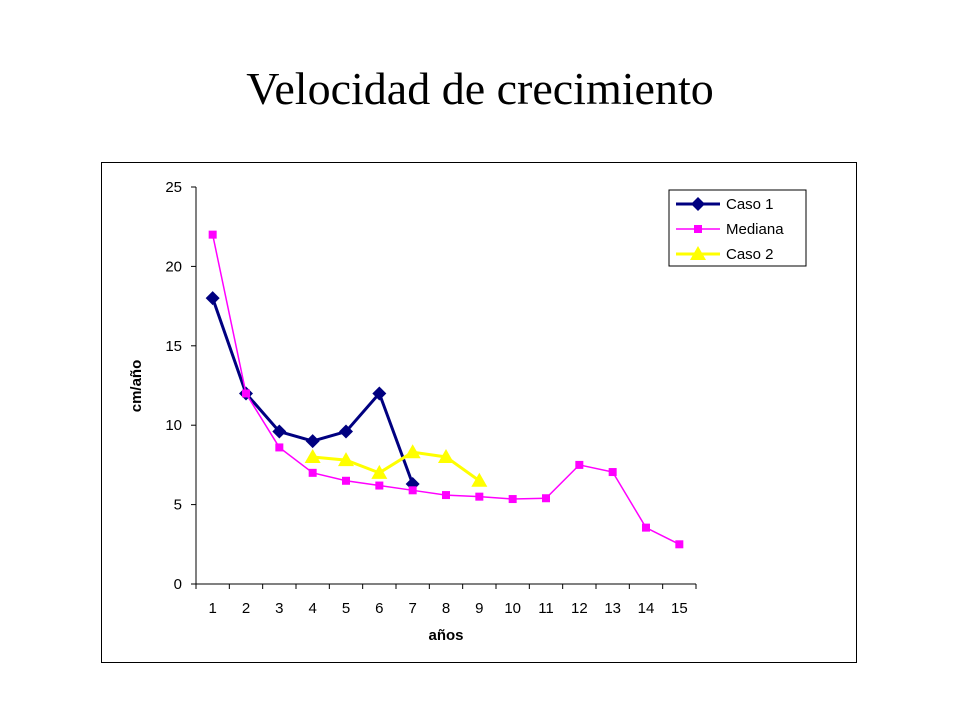  Describe the element at coordinates (679, 608) in the screenshot. I see `x-tick-label: 15` at that location.